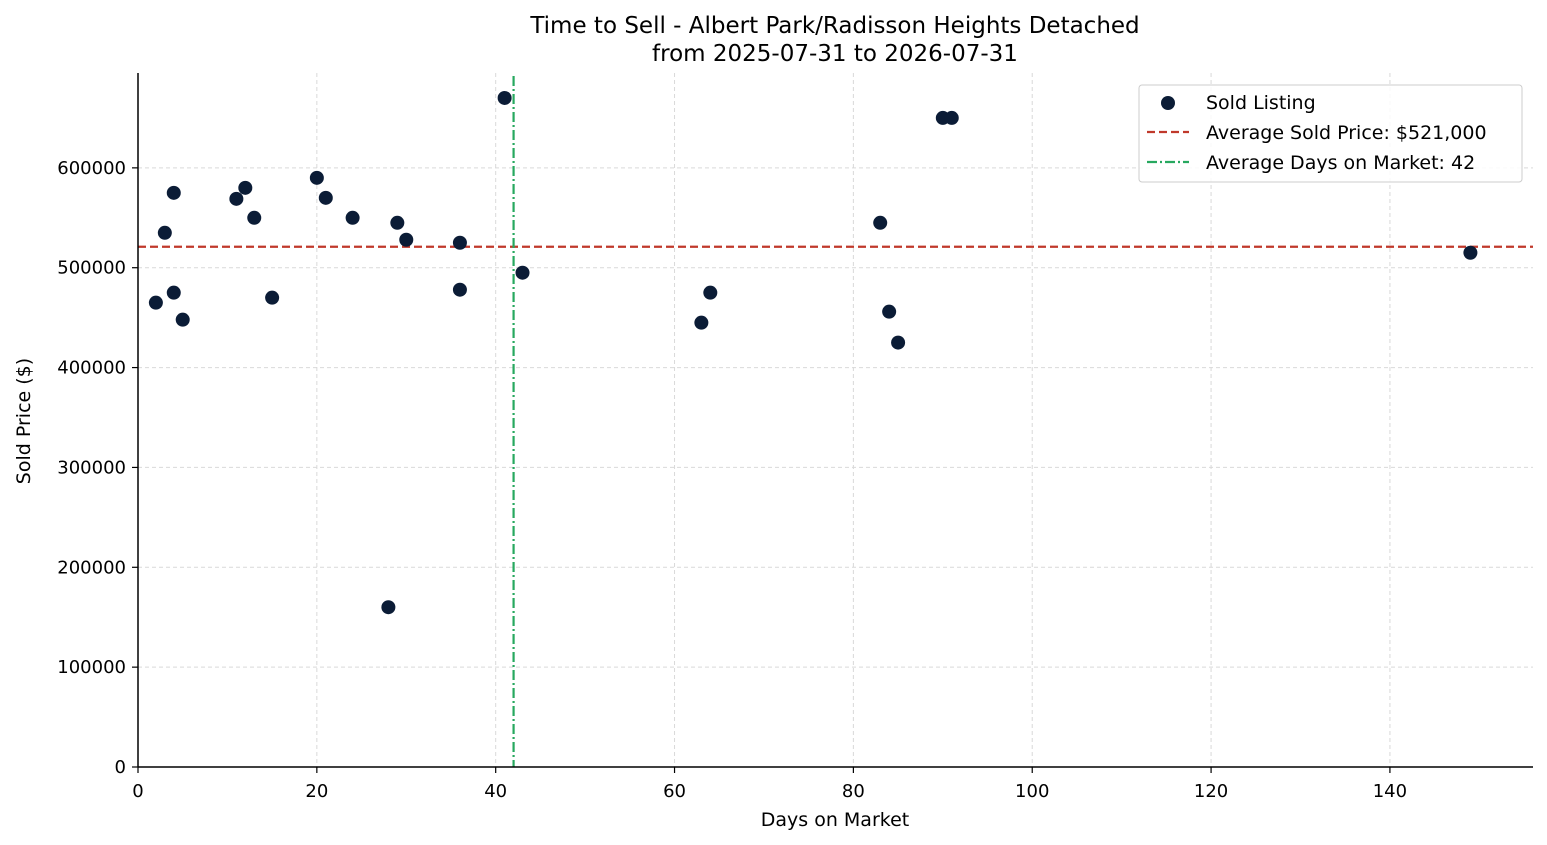  What do you see at coordinates (91, 567) in the screenshot?
I see `y-tick-label: 200000` at bounding box center [91, 567].